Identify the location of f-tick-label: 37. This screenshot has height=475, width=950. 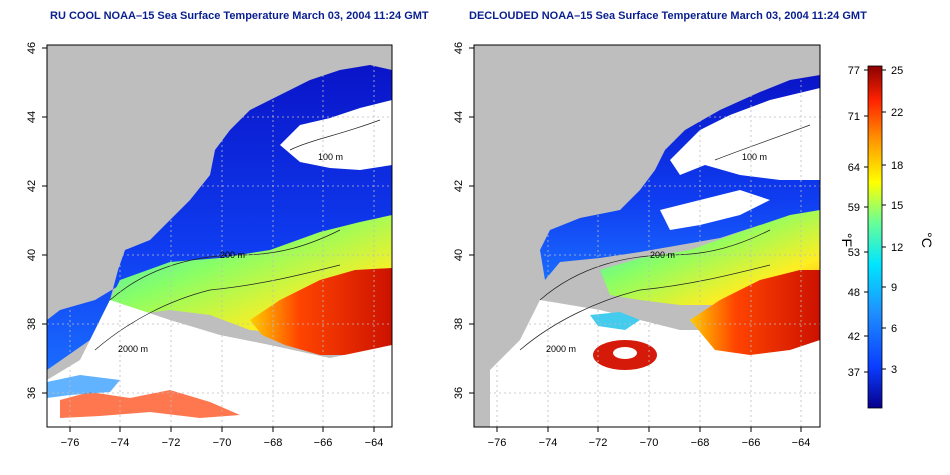
(854, 373).